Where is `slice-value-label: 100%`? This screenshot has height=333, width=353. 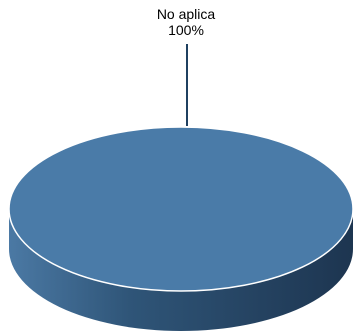
slice-value-label: 100% is located at coordinates (186, 30).